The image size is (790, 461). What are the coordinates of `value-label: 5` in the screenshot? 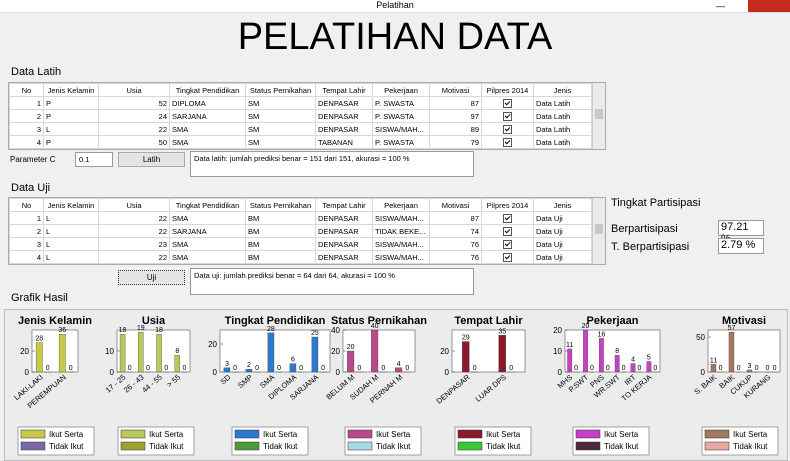 It's located at (649, 358).